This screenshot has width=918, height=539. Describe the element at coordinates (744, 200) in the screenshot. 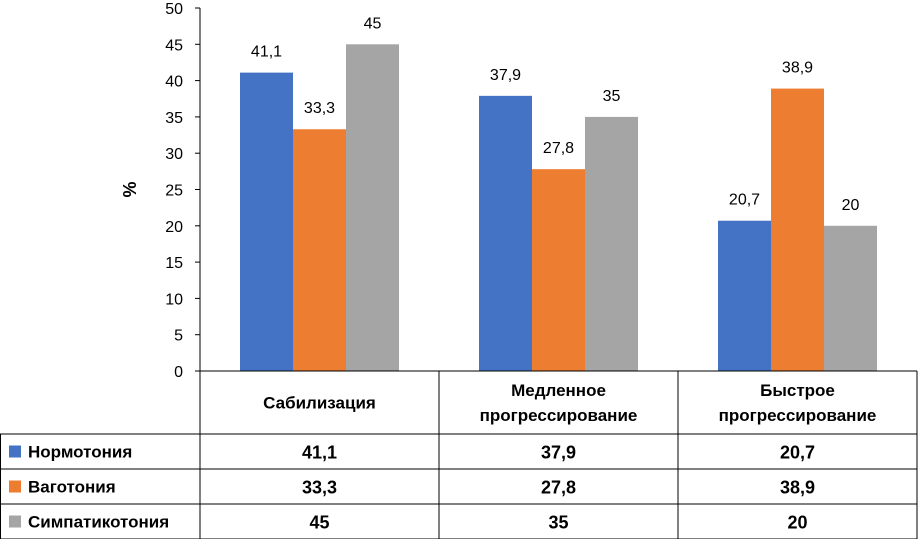

I see `data-label: 20,7` at that location.